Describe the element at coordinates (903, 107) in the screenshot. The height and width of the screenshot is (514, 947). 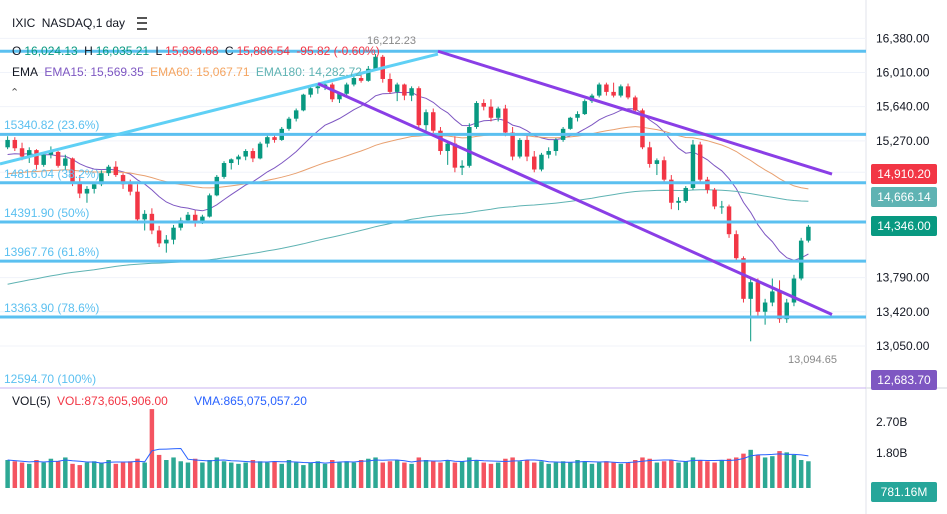
I see `price-tick-label: 15,640.00` at that location.